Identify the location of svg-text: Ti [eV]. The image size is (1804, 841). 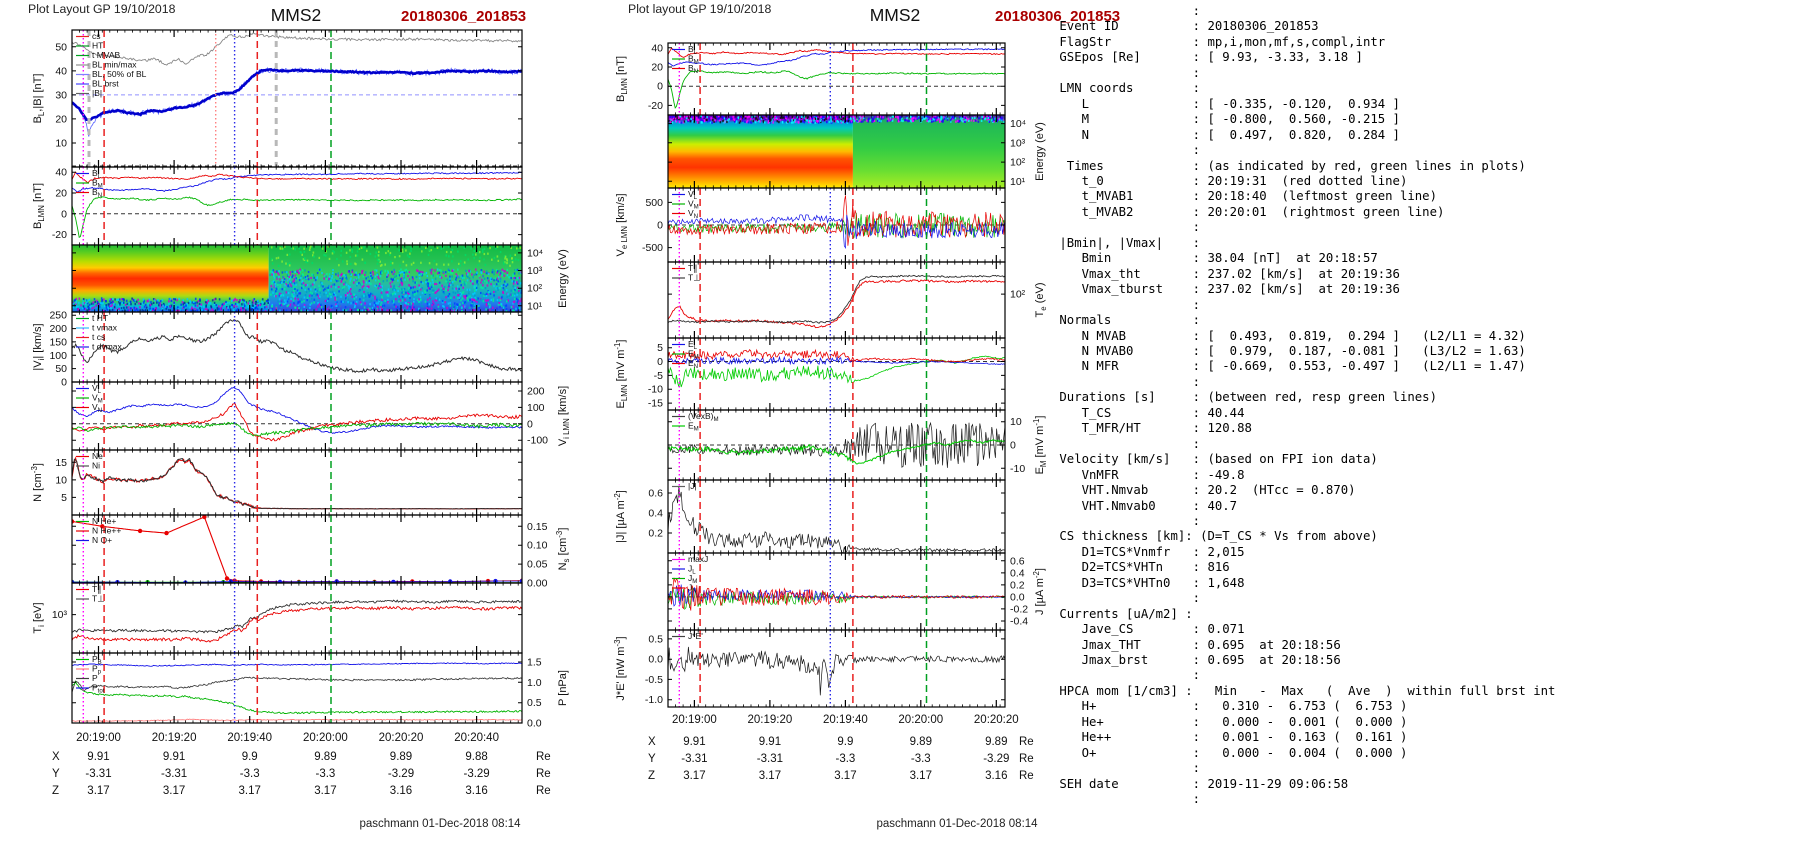
(39, 617).